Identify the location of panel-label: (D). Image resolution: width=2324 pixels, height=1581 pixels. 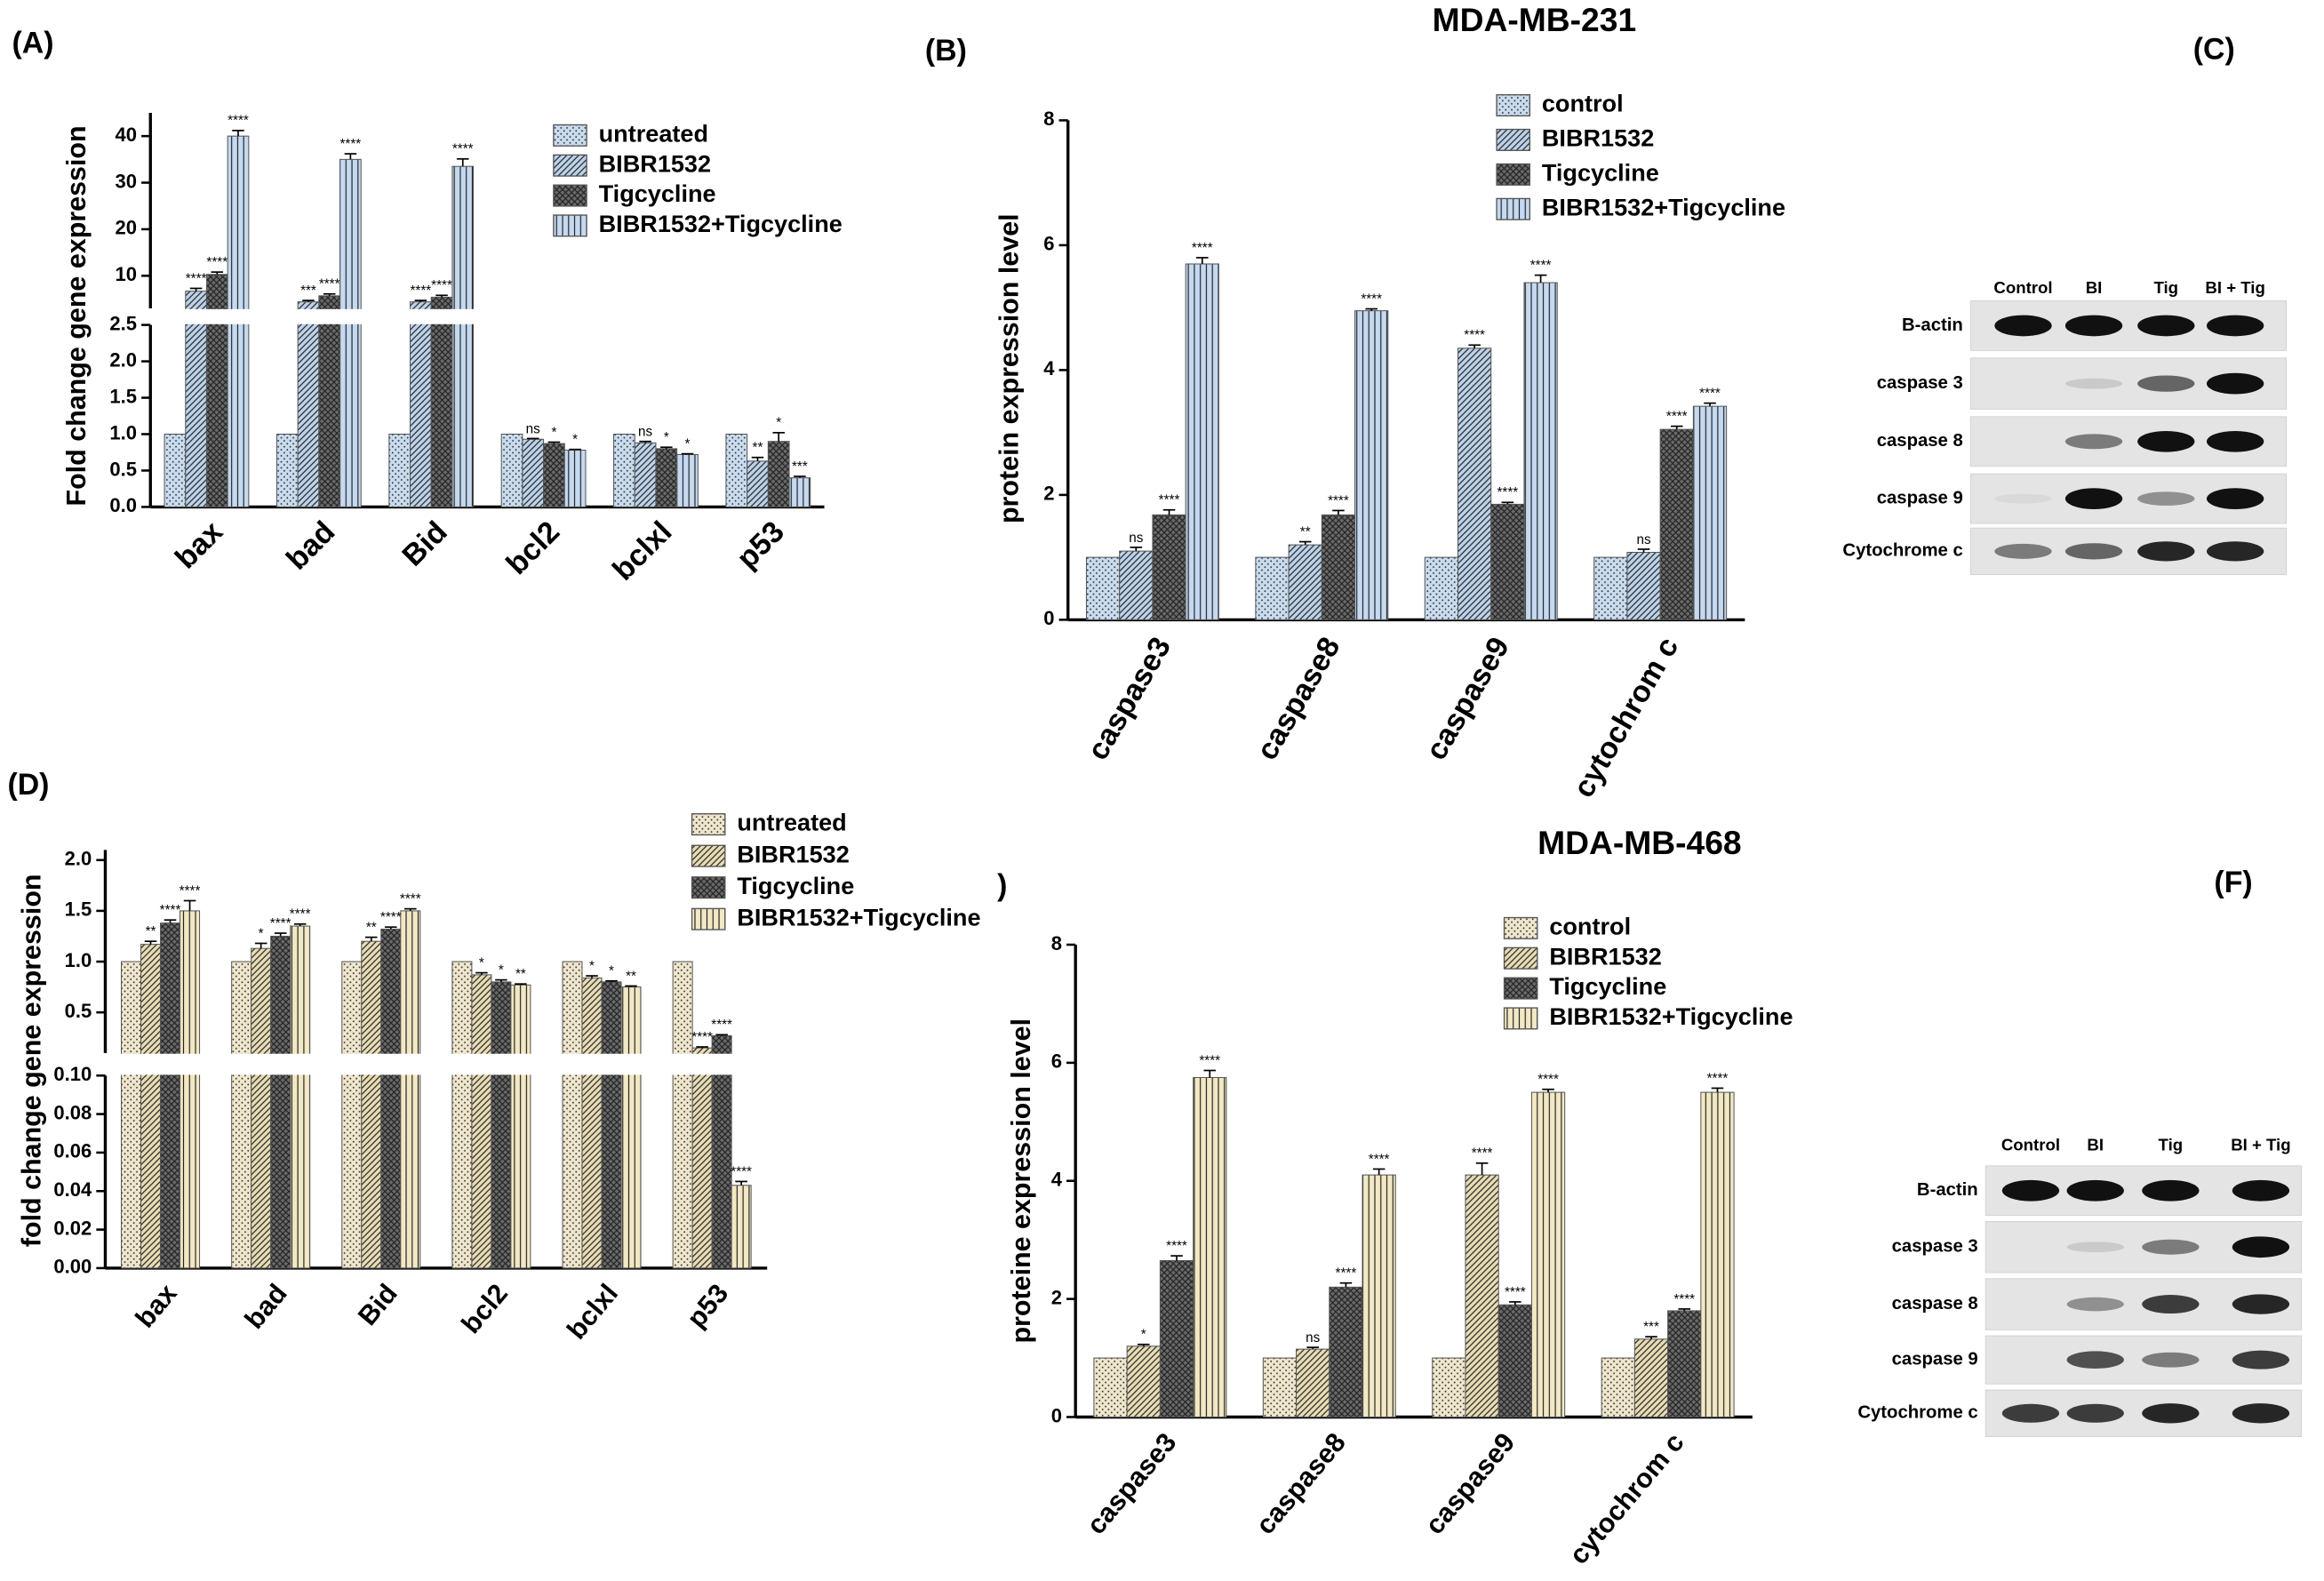
(28, 785).